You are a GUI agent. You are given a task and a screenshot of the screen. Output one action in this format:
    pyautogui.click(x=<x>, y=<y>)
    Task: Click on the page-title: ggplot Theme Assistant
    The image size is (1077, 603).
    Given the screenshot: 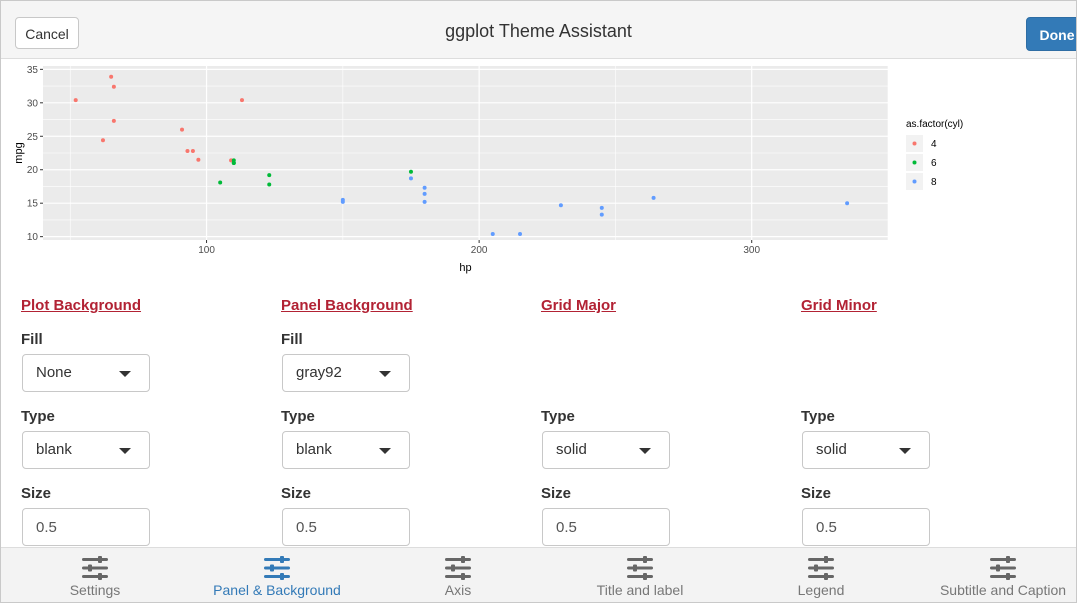 What is the action you would take?
    pyautogui.click(x=538, y=31)
    